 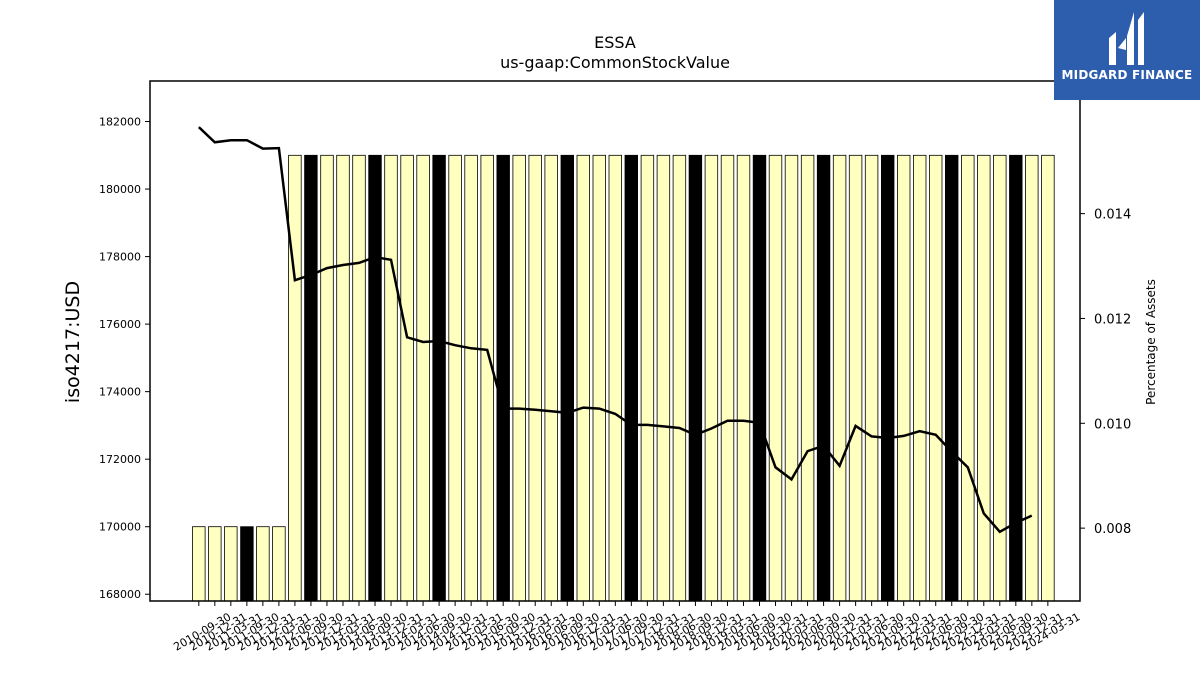 I want to click on y-tick-label: 180000, so click(x=120, y=189).